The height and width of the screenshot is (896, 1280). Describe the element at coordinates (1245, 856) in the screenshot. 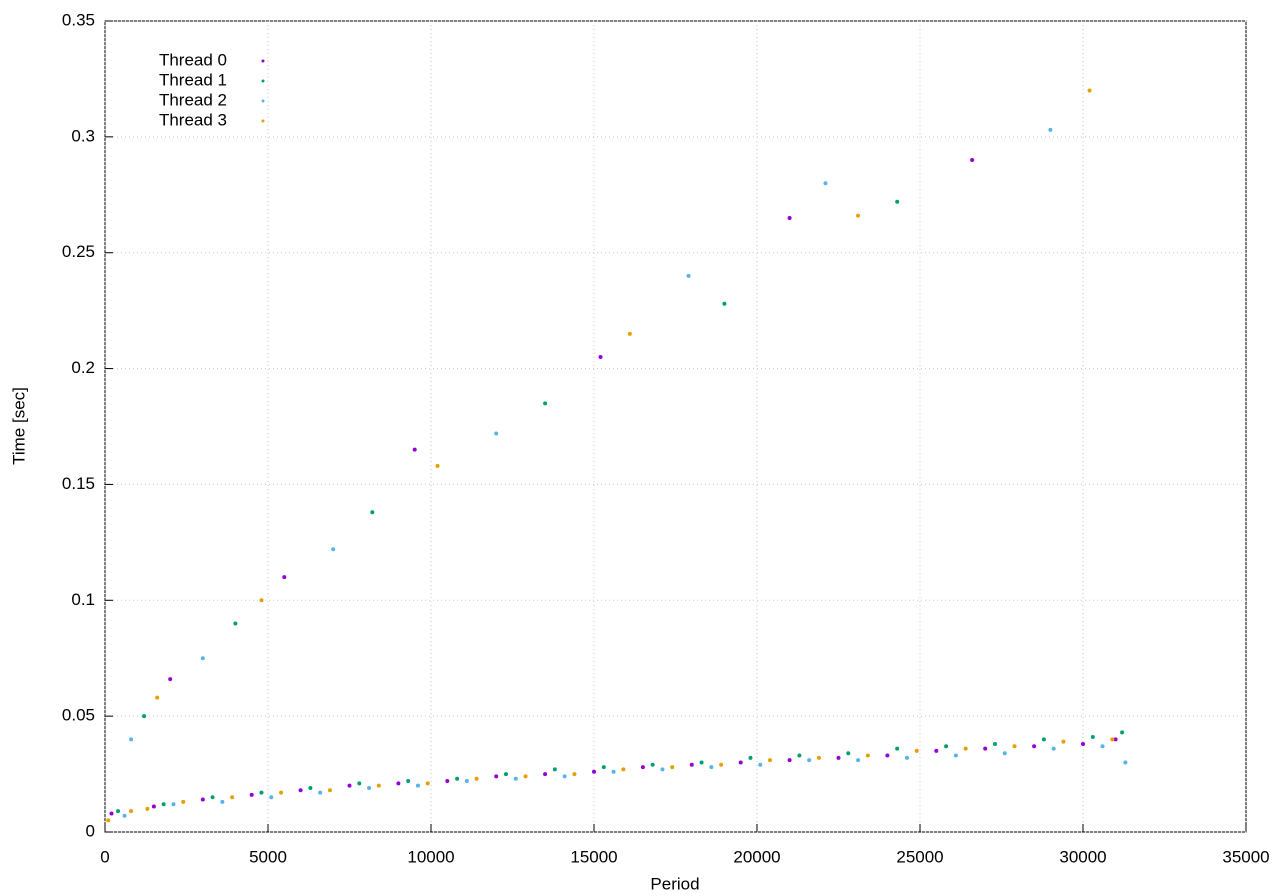

I see `x-tick-label: 35000` at that location.